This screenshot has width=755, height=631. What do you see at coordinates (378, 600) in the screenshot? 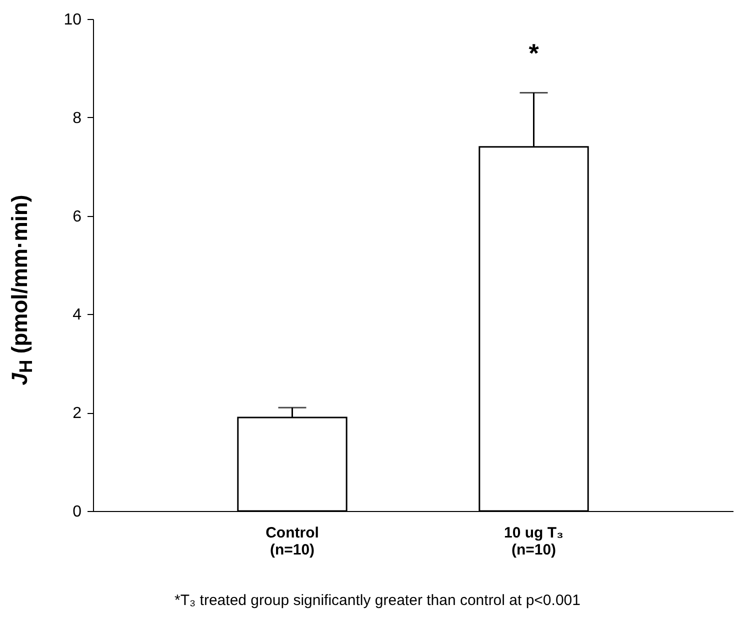
I see `text: *T₃ treated group significantly greater than control at p<0.001` at bounding box center [378, 600].